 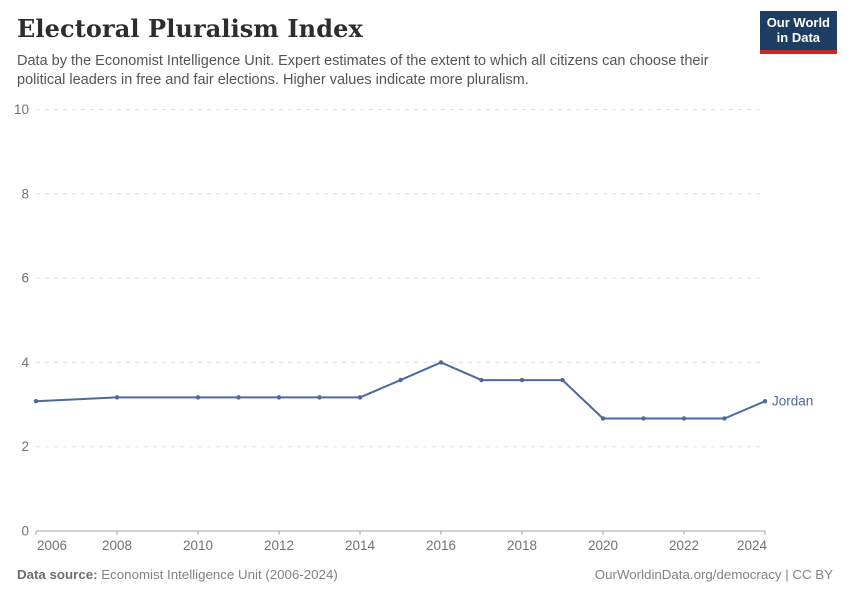 I want to click on x-axis-tick-label: 2024, so click(x=752, y=545).